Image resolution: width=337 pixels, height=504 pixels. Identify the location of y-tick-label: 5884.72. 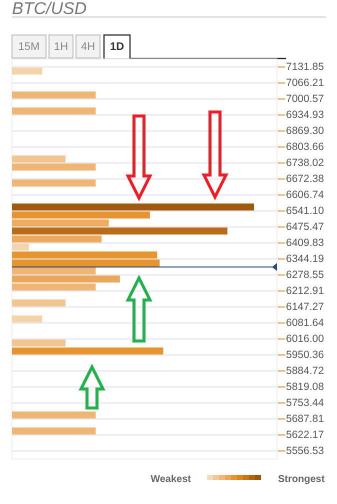
(305, 370).